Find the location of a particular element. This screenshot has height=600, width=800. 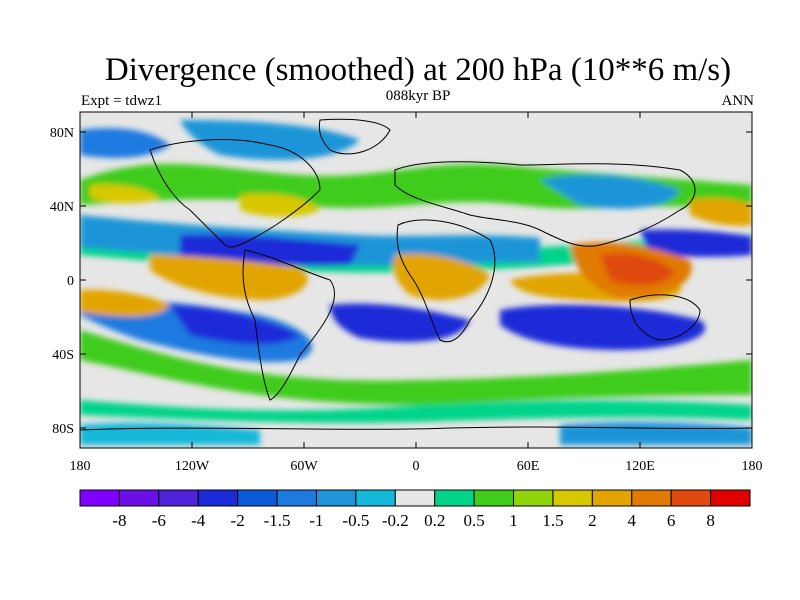

colorbar-label: -8 is located at coordinates (119, 520).